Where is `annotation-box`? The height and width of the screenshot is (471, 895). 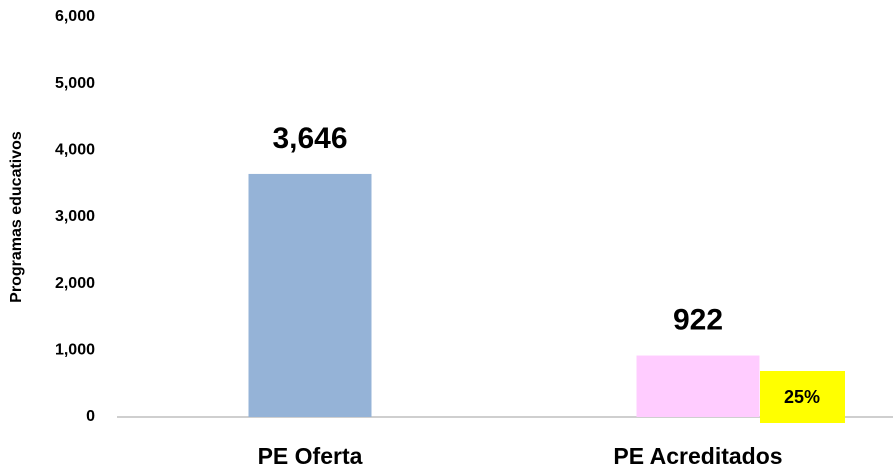
annotation-box is located at coordinates (802, 397).